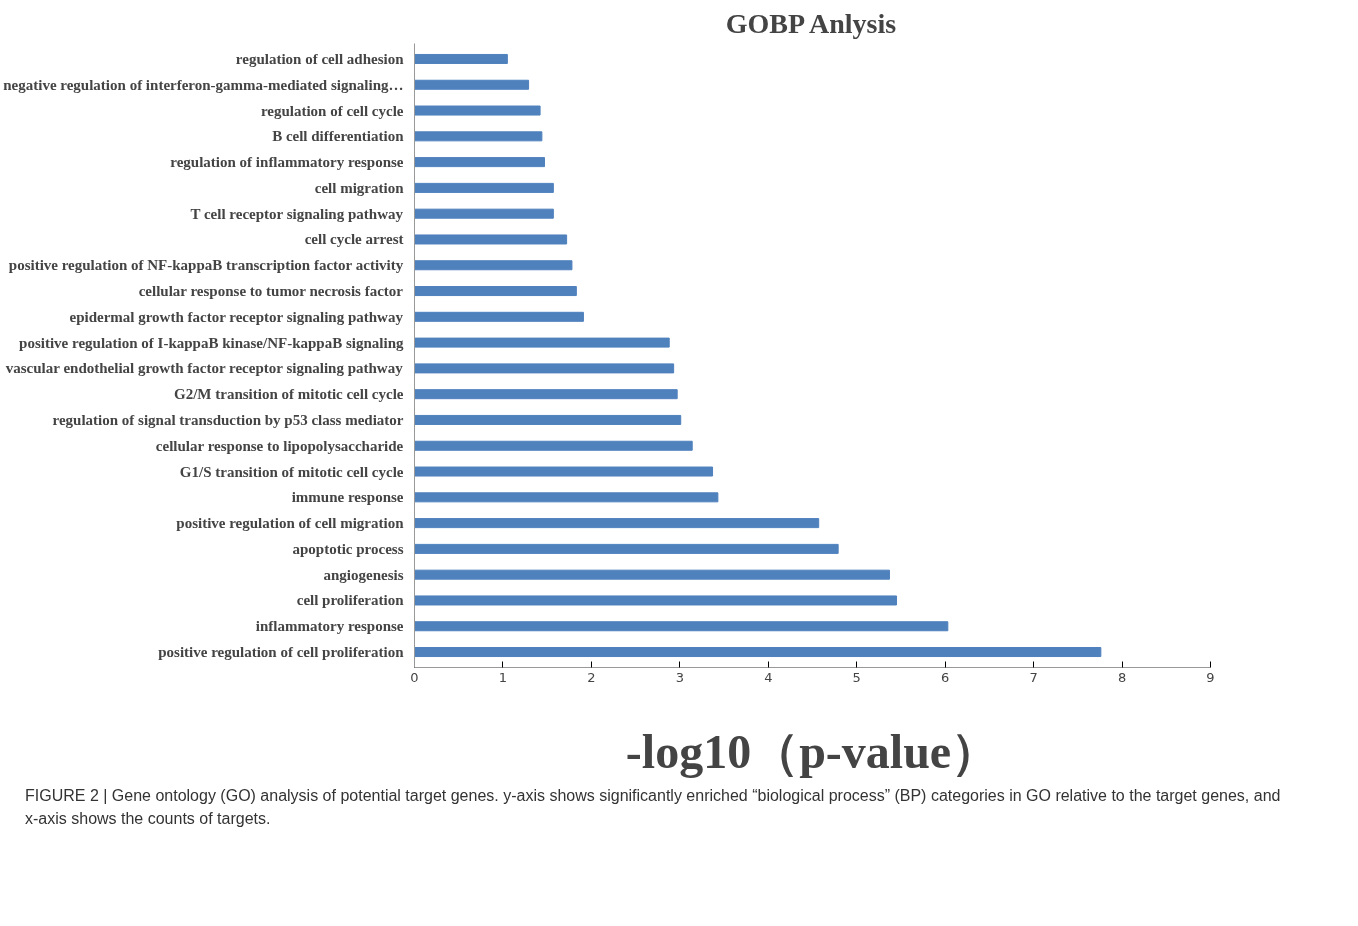  What do you see at coordinates (856, 677) in the screenshot?
I see `x-tick-label: 5` at bounding box center [856, 677].